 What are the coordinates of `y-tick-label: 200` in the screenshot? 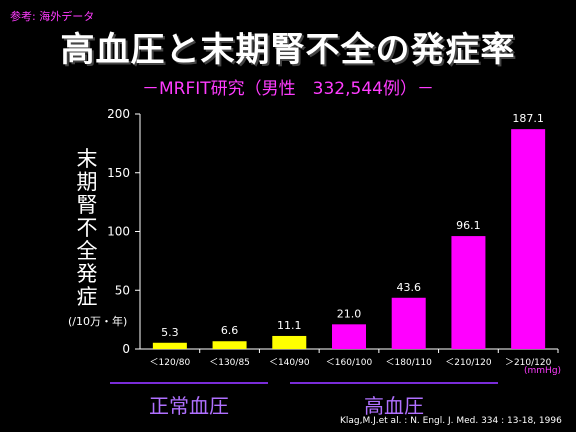 It's located at (118, 114).